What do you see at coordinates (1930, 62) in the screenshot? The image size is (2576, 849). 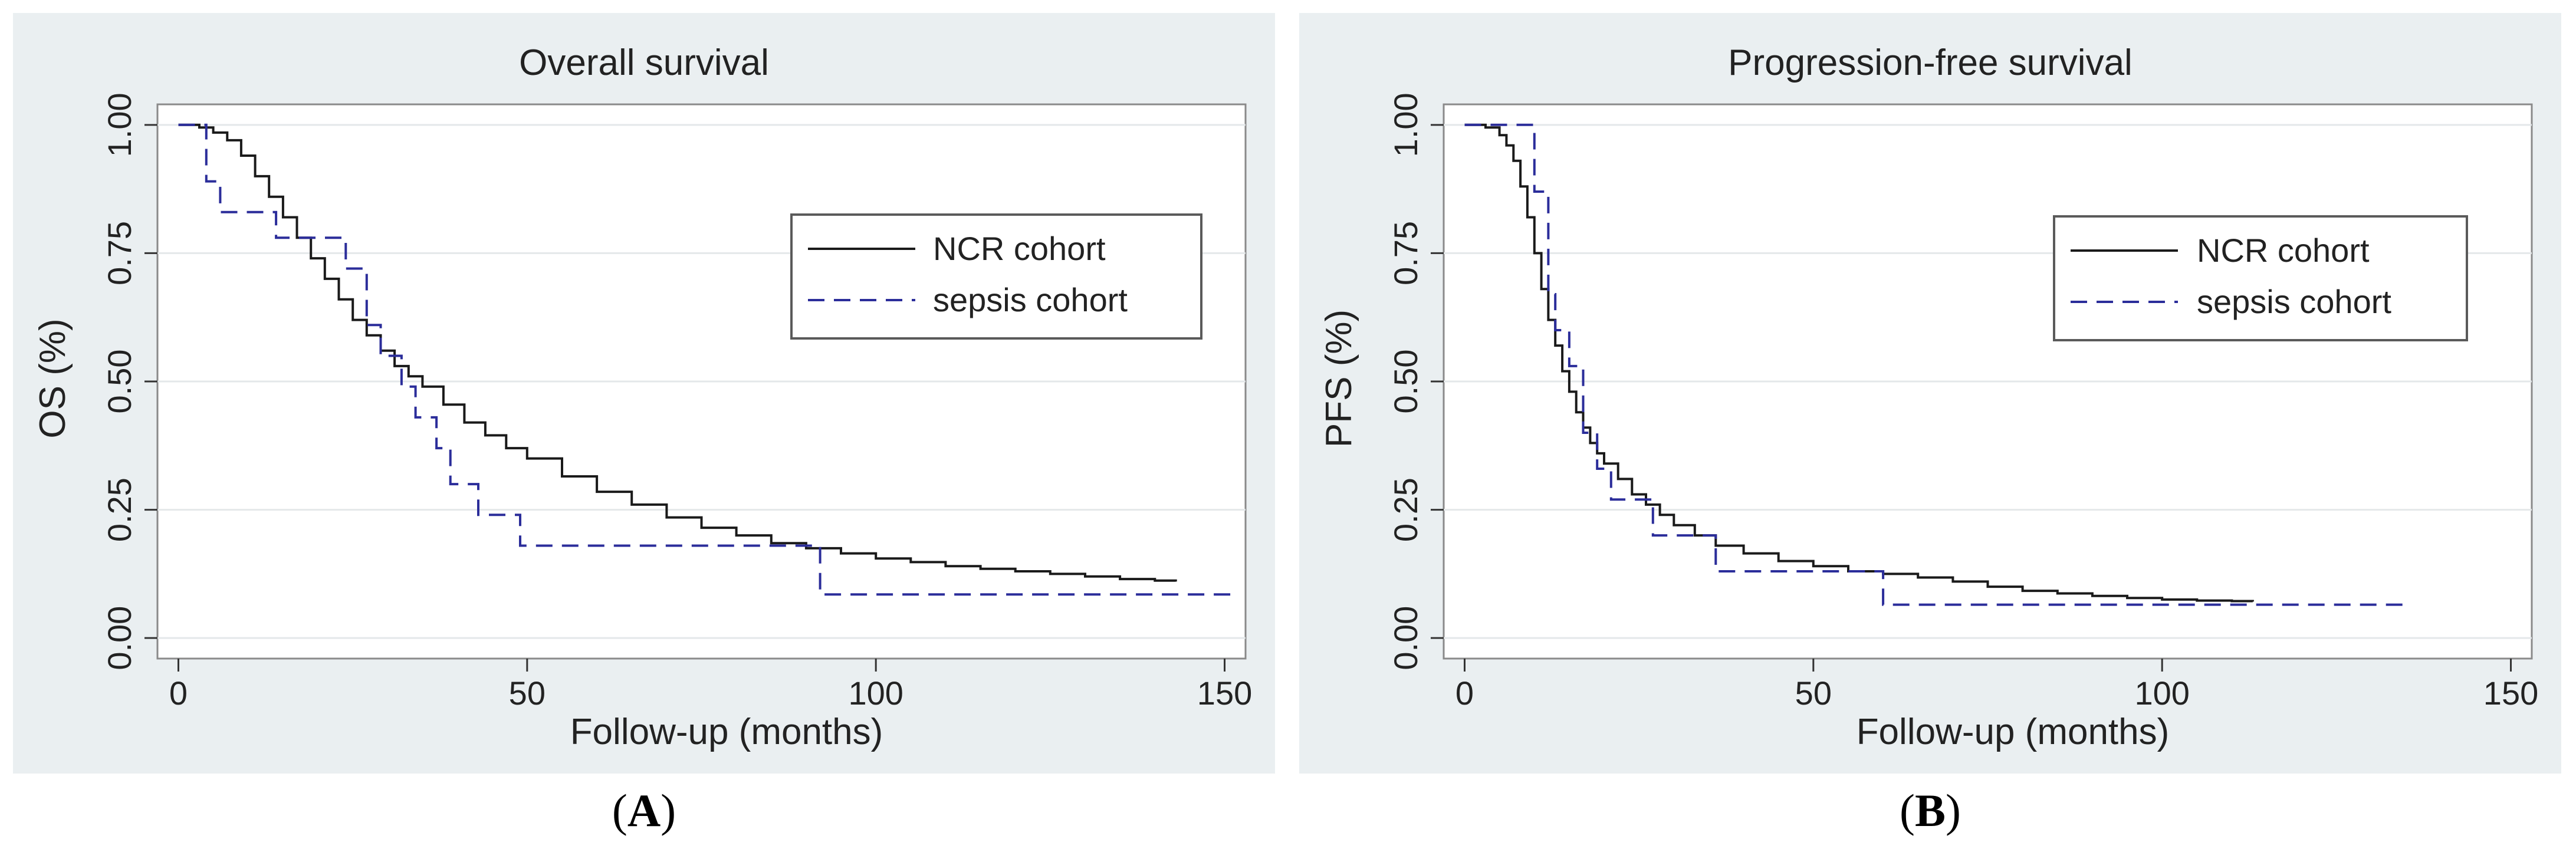 I see `chart-title: Progression-free survival` at bounding box center [1930, 62].